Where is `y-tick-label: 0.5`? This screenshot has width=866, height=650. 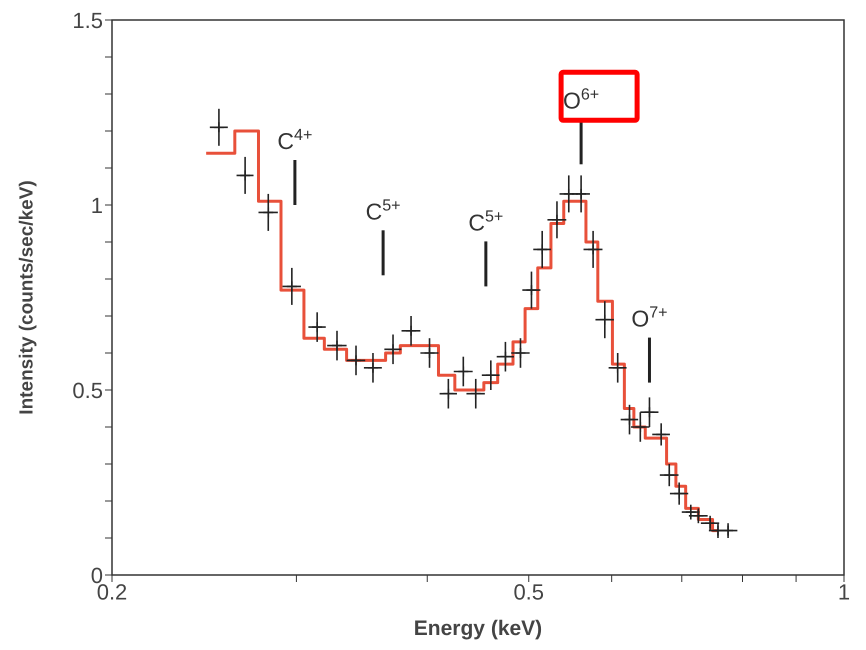 y-tick-label: 0.5 is located at coordinates (87, 390).